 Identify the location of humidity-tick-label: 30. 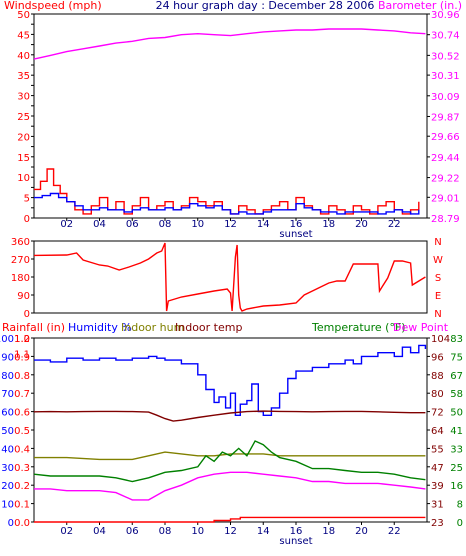
(7, 468).